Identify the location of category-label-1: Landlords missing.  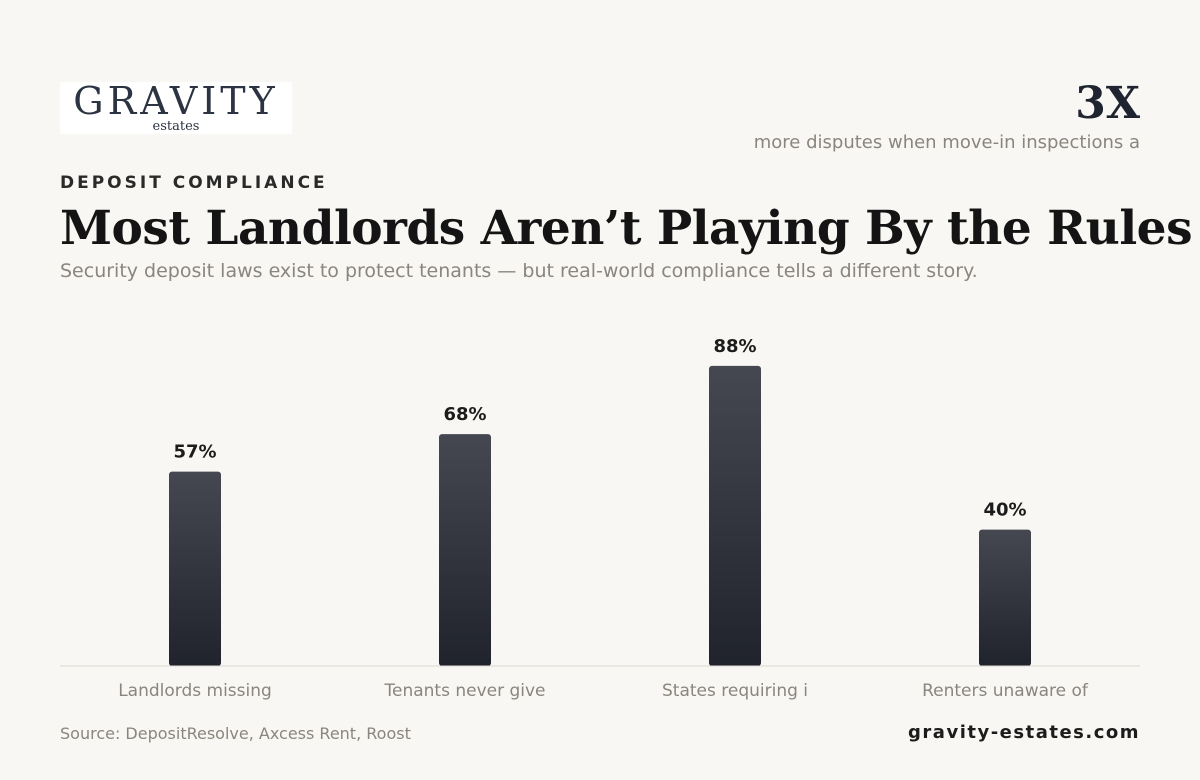
(195, 691).